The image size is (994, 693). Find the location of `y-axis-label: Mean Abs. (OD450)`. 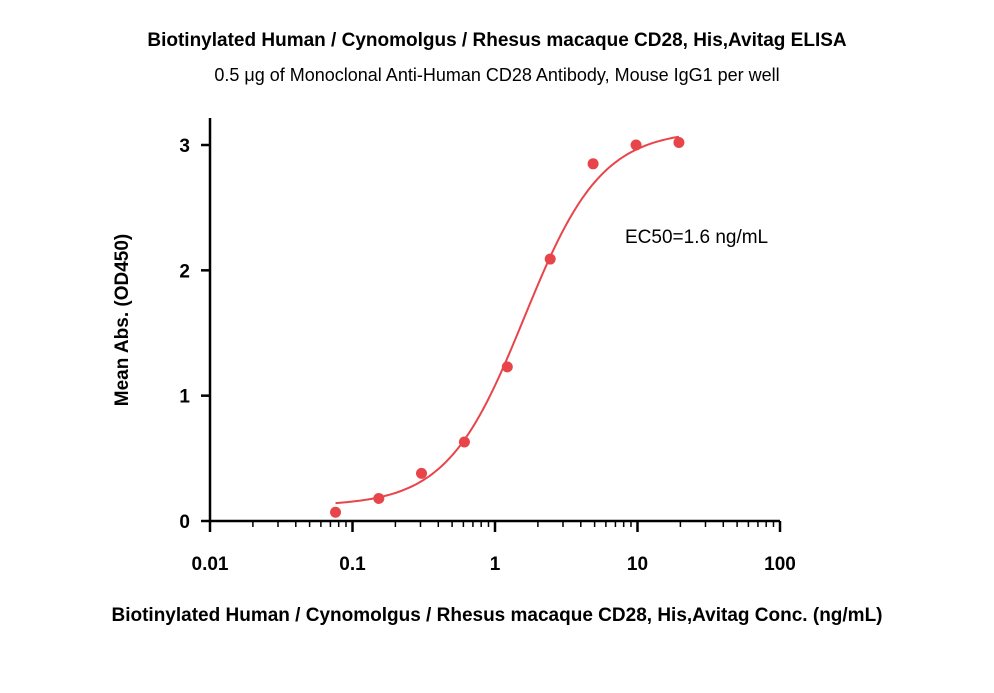

y-axis-label: Mean Abs. (OD450) is located at coordinates (122, 320).